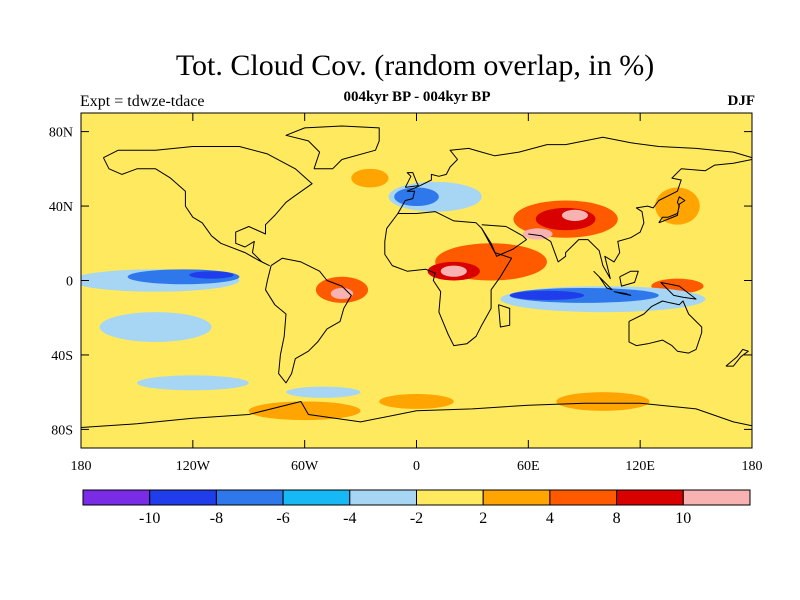 The height and width of the screenshot is (600, 800). What do you see at coordinates (282, 518) in the screenshot?
I see `colorbar-label: -6` at bounding box center [282, 518].